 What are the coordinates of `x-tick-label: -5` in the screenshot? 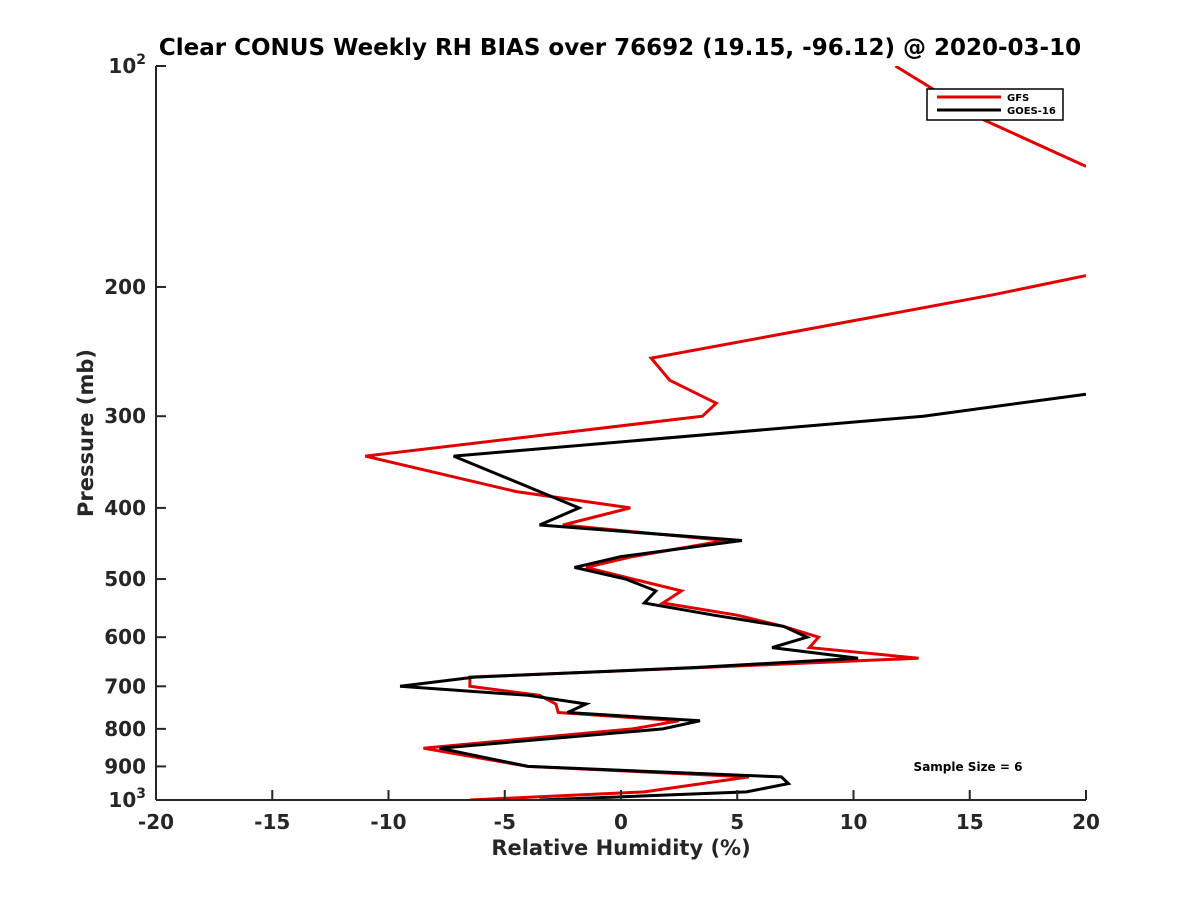 It's located at (505, 822).